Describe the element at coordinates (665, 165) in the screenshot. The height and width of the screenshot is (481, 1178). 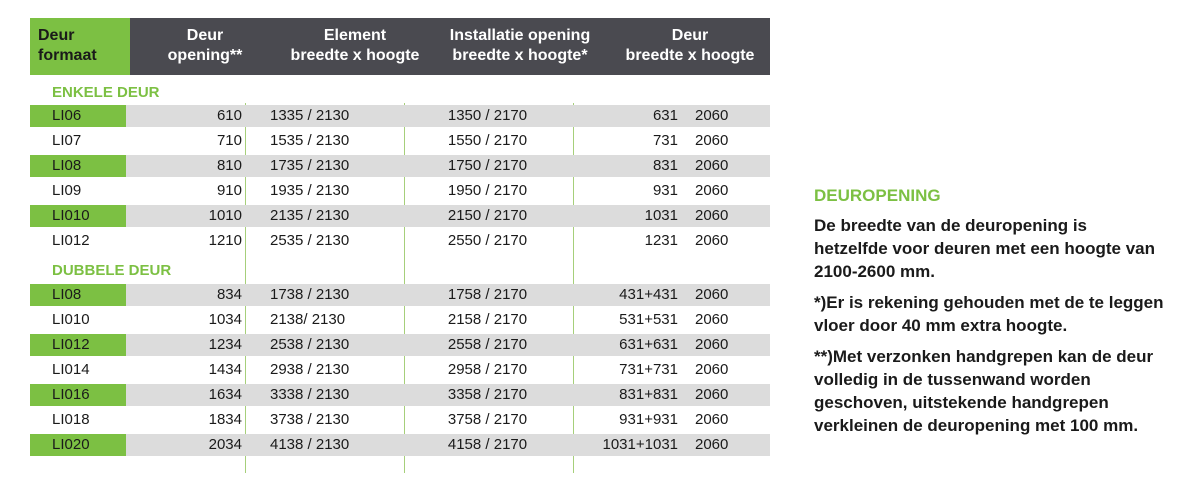
I see `cell-door-width: 831` at that location.